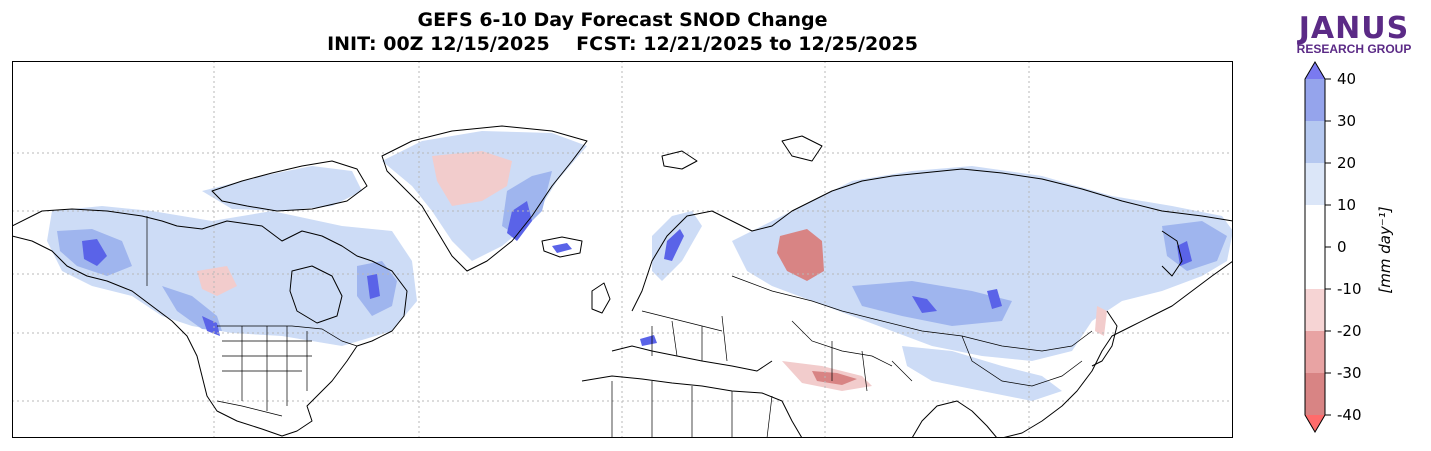 This screenshot has height=451, width=1431. I want to click on us-states-grid, so click(267, 368).